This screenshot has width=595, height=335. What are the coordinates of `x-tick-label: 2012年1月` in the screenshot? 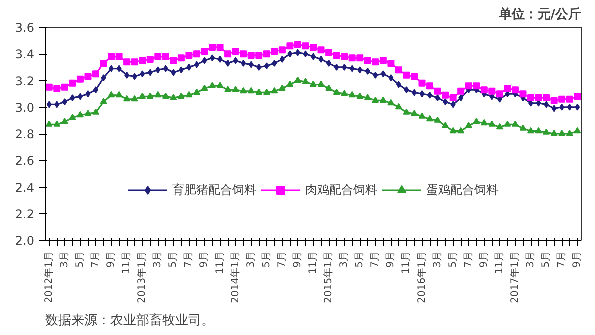 It's located at (48, 278).